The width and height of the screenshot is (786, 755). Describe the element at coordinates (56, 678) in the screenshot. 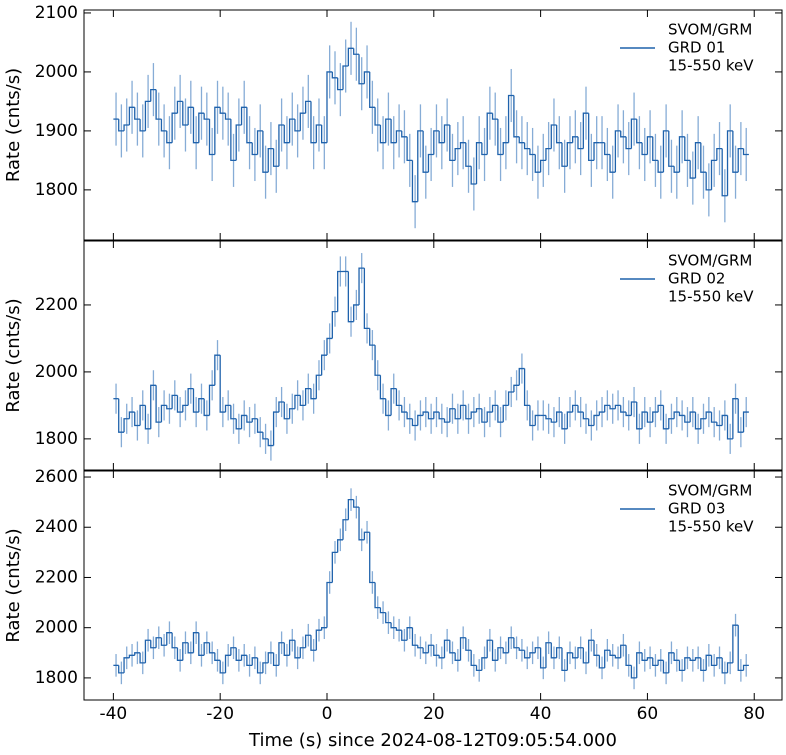

I see `y-tick-label: 1800` at that location.